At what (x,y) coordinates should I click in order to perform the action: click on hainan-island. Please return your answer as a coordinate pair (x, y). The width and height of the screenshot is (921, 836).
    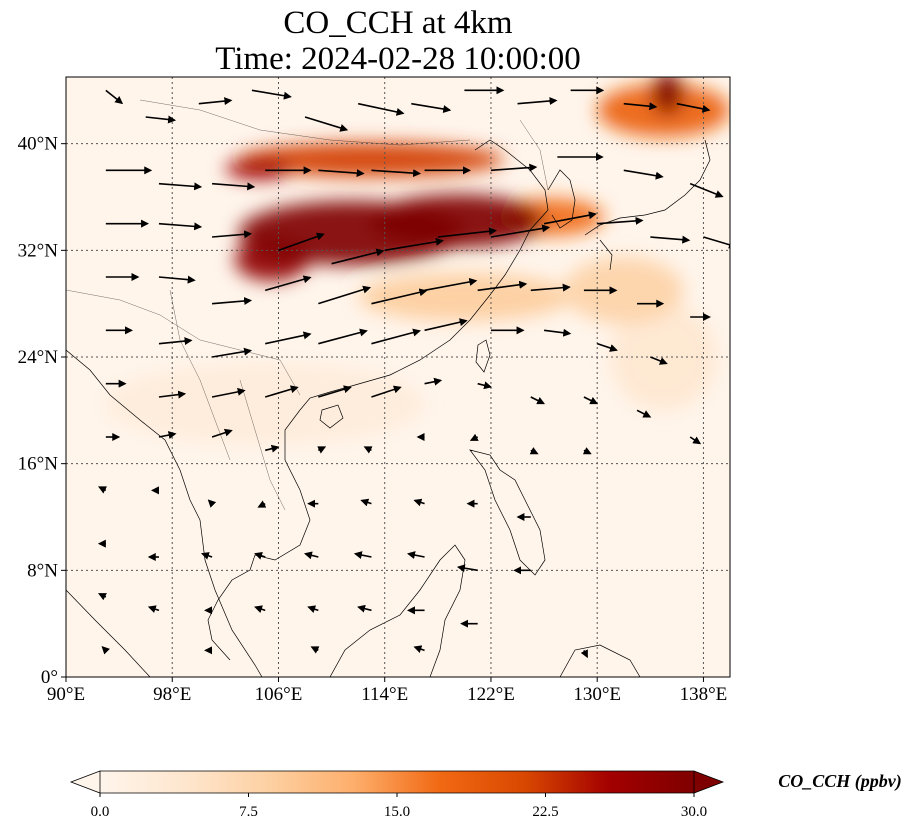
    Looking at the image, I should click on (331, 416).